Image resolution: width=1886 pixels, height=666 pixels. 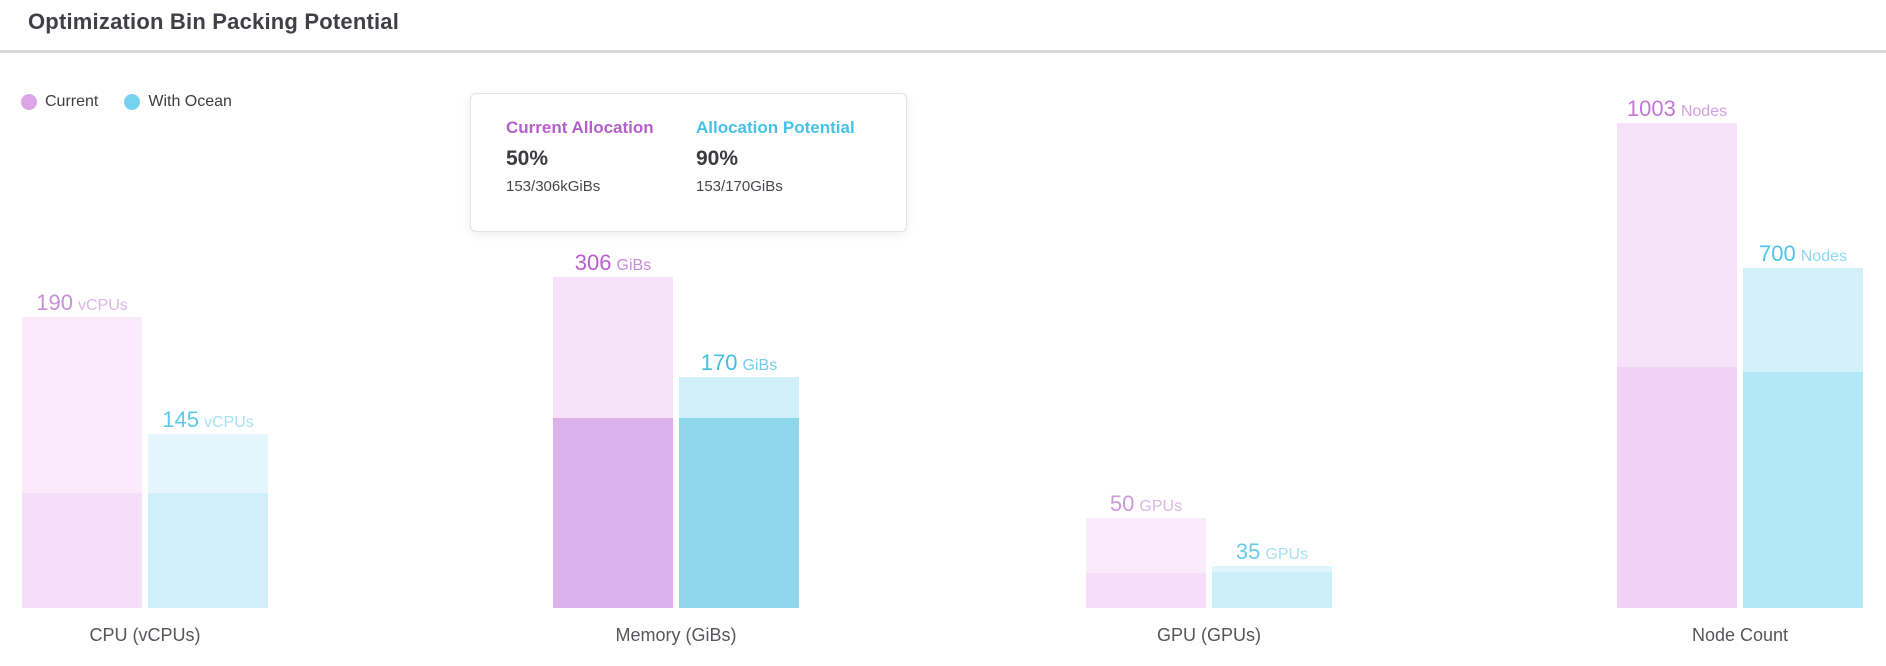 I want to click on bar-value-label: 170 GiBs, so click(x=739, y=363).